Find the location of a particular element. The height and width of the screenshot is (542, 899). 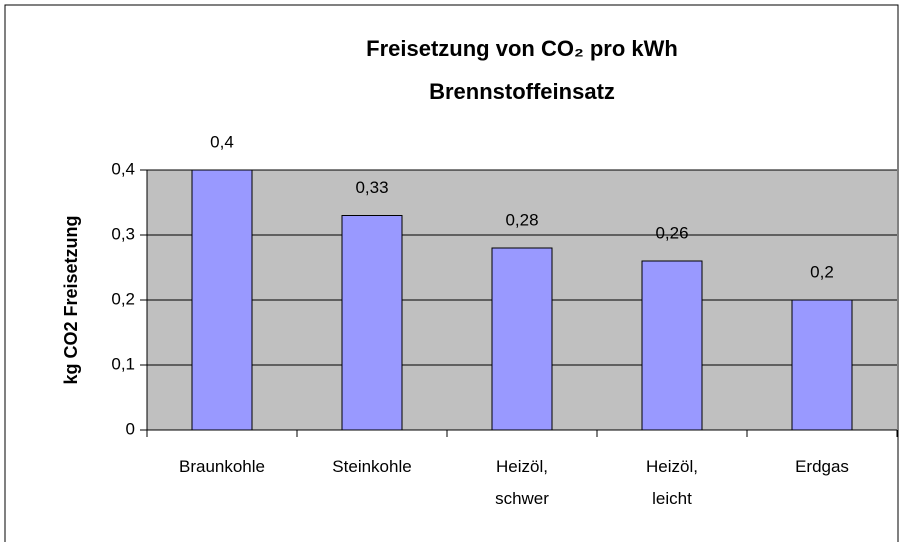

y-tick-label: 0,1 is located at coordinates (123, 363).